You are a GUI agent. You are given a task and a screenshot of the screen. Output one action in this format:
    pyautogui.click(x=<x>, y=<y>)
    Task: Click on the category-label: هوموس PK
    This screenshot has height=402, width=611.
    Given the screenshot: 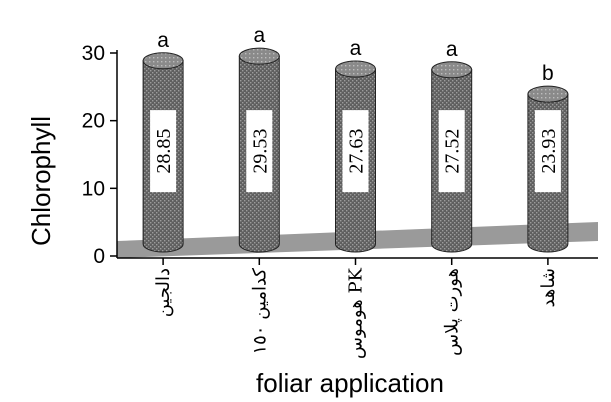 What is the action you would take?
    pyautogui.click(x=356, y=313)
    